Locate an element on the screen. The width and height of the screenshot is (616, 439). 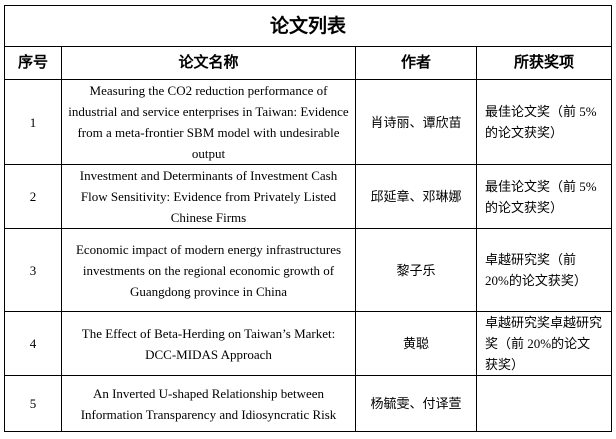
paper-authors: 邱延章、邓琳娜 is located at coordinates (416, 196).